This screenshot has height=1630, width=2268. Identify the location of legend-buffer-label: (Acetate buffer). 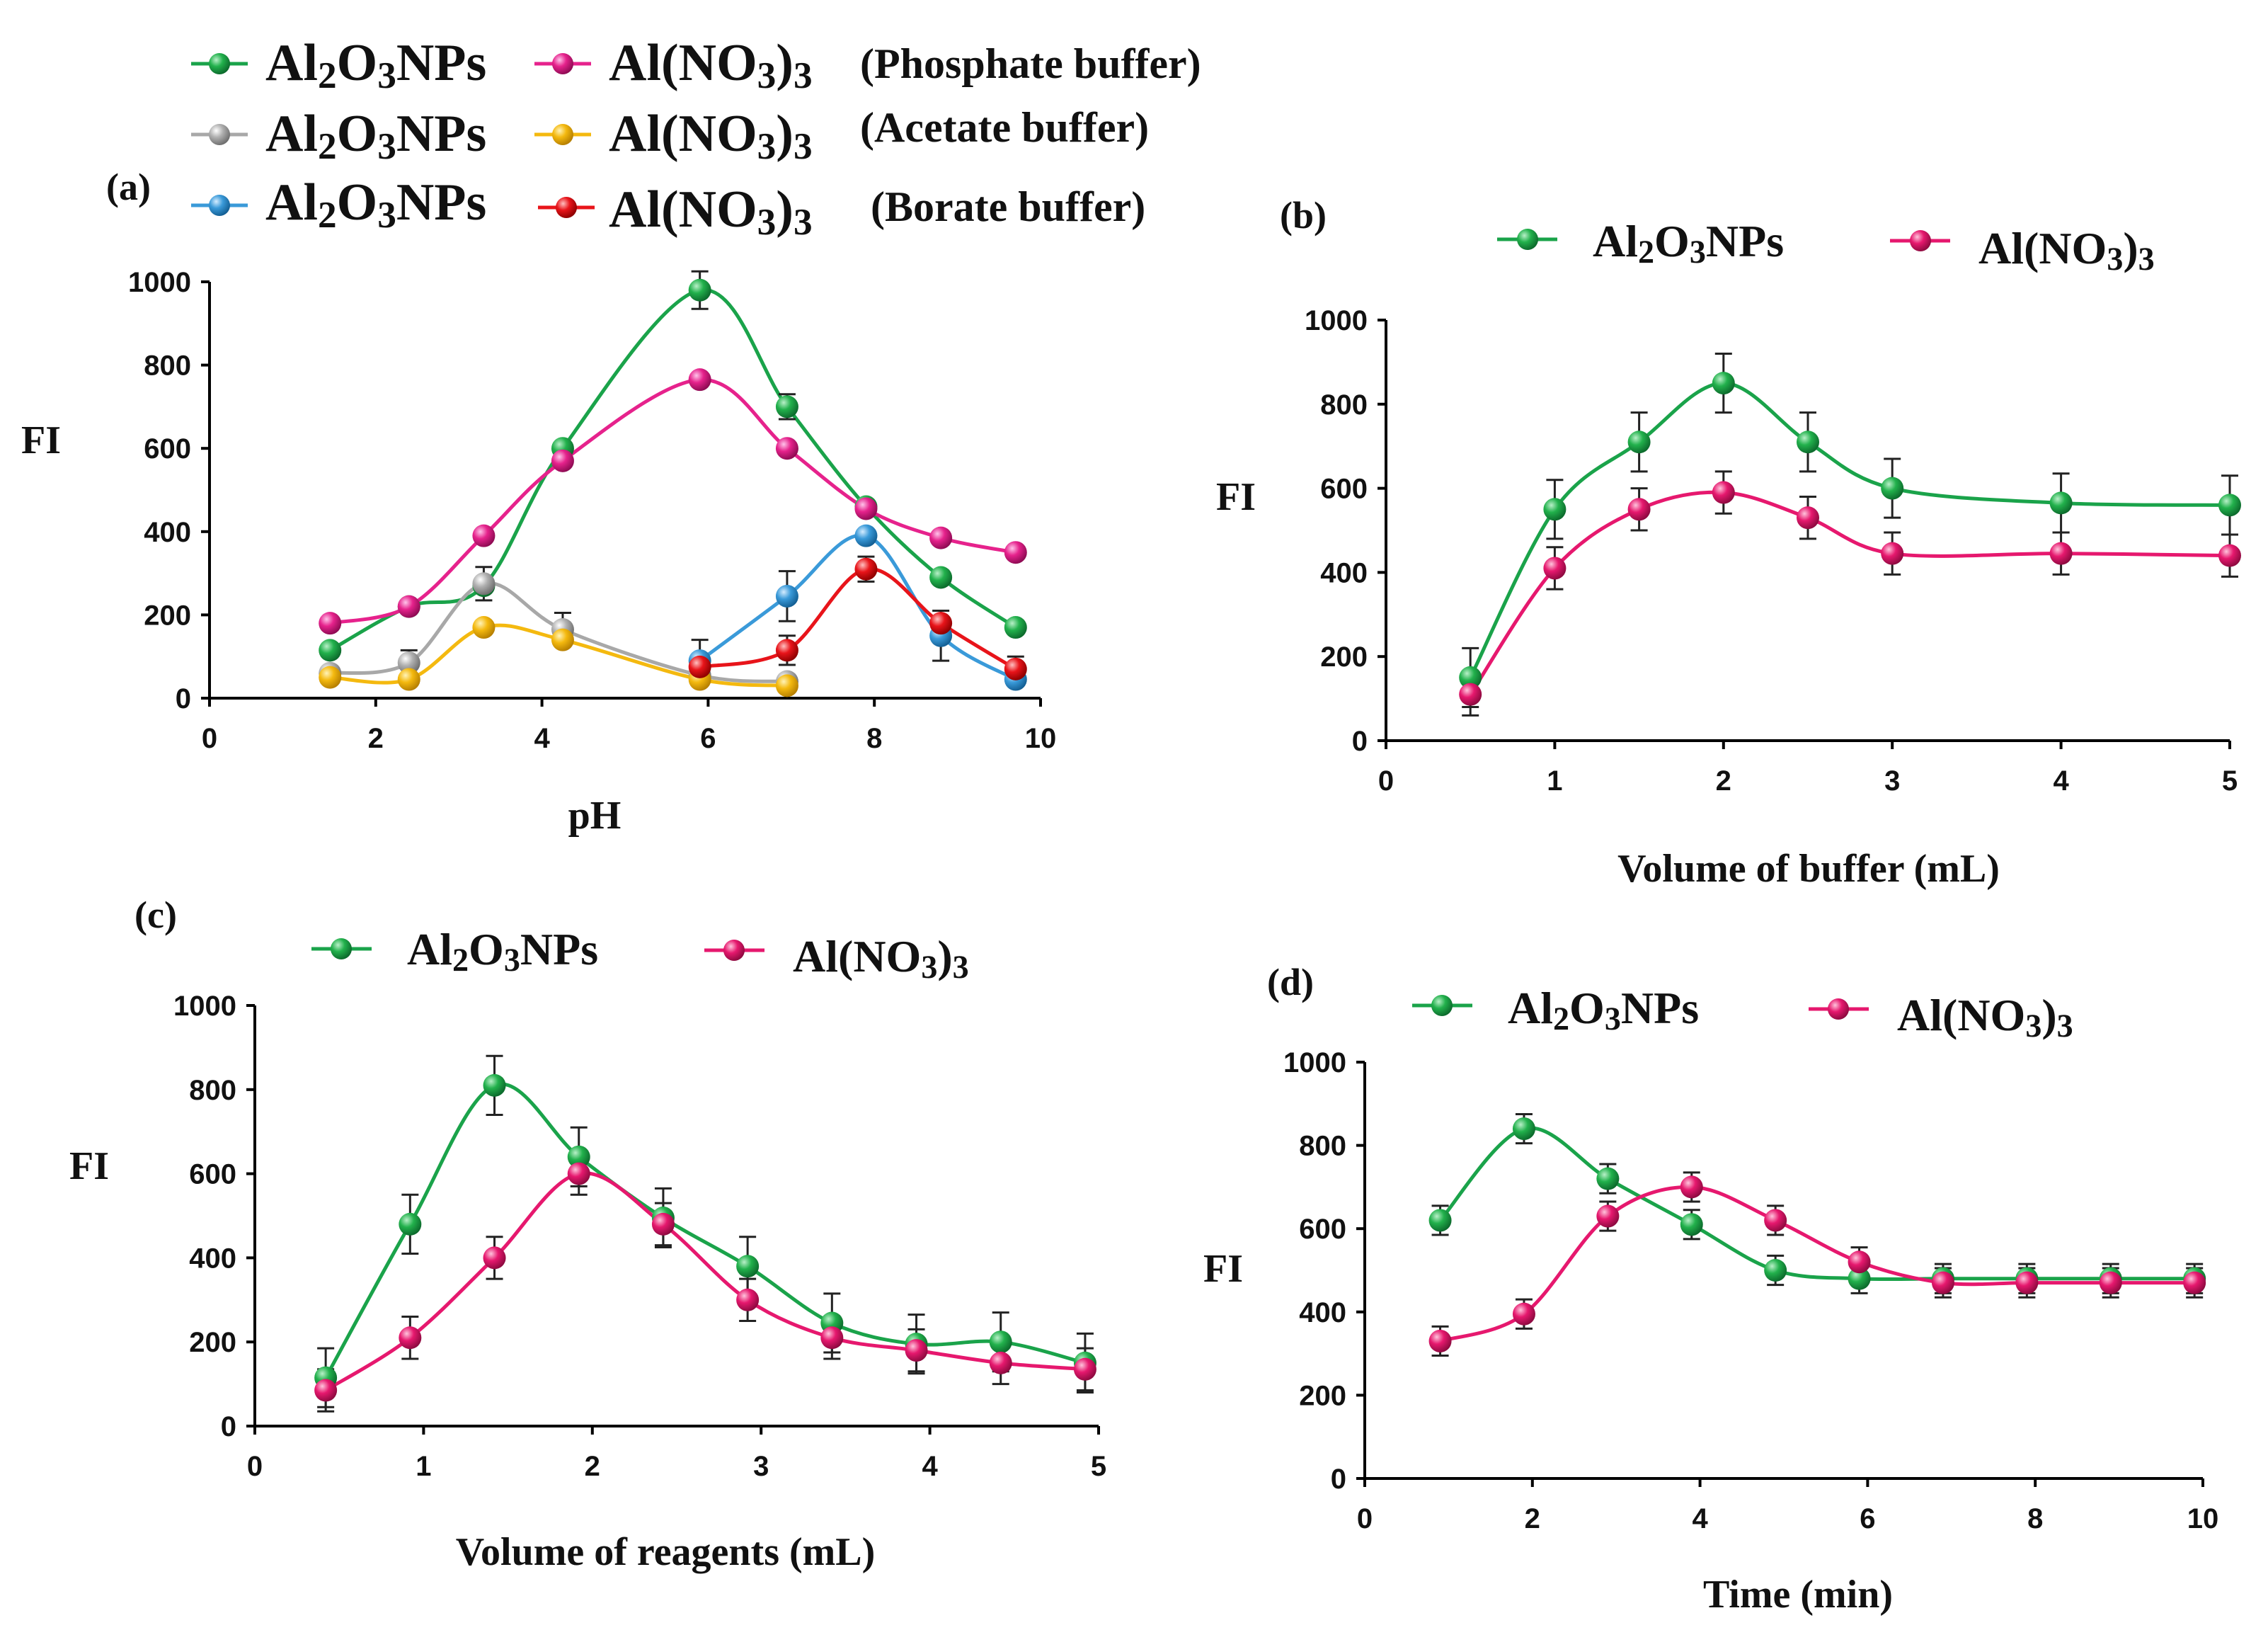
(1004, 128).